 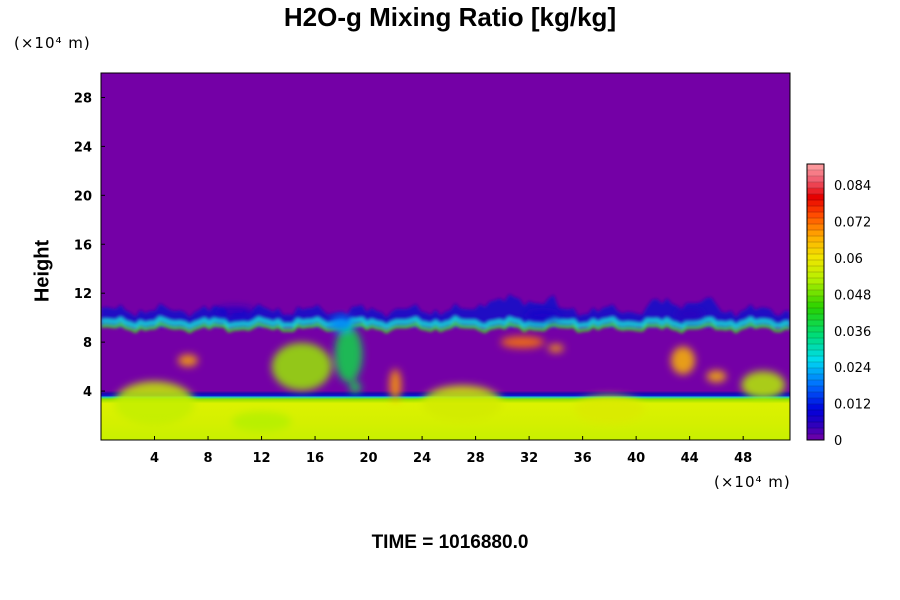 I want to click on chart-title: H2O-g Mixing Ratio [kg/kg], so click(x=450, y=17).